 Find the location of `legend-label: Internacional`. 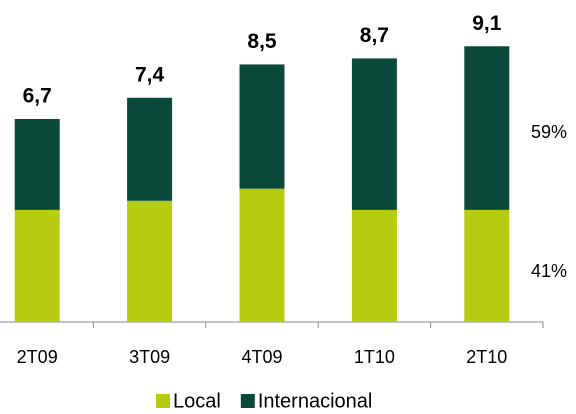

legend-label: Internacional is located at coordinates (315, 401).